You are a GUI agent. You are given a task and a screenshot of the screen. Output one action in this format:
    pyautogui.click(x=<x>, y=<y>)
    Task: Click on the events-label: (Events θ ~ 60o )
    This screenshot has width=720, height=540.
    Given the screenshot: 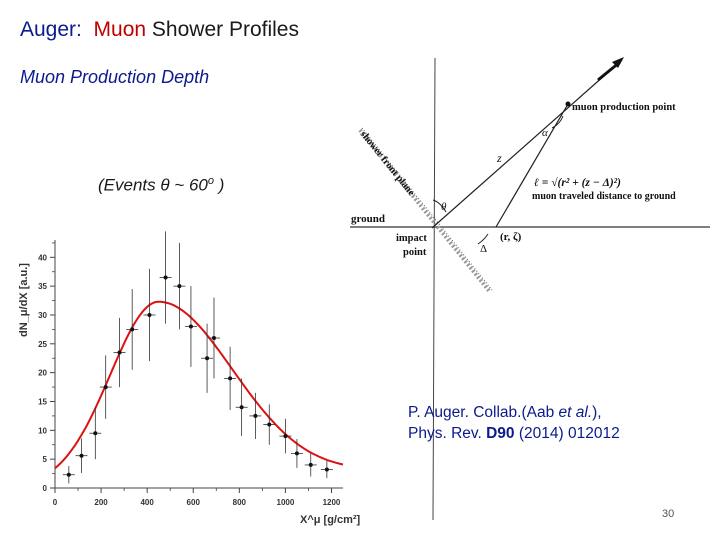 What is the action you would take?
    pyautogui.click(x=161, y=185)
    